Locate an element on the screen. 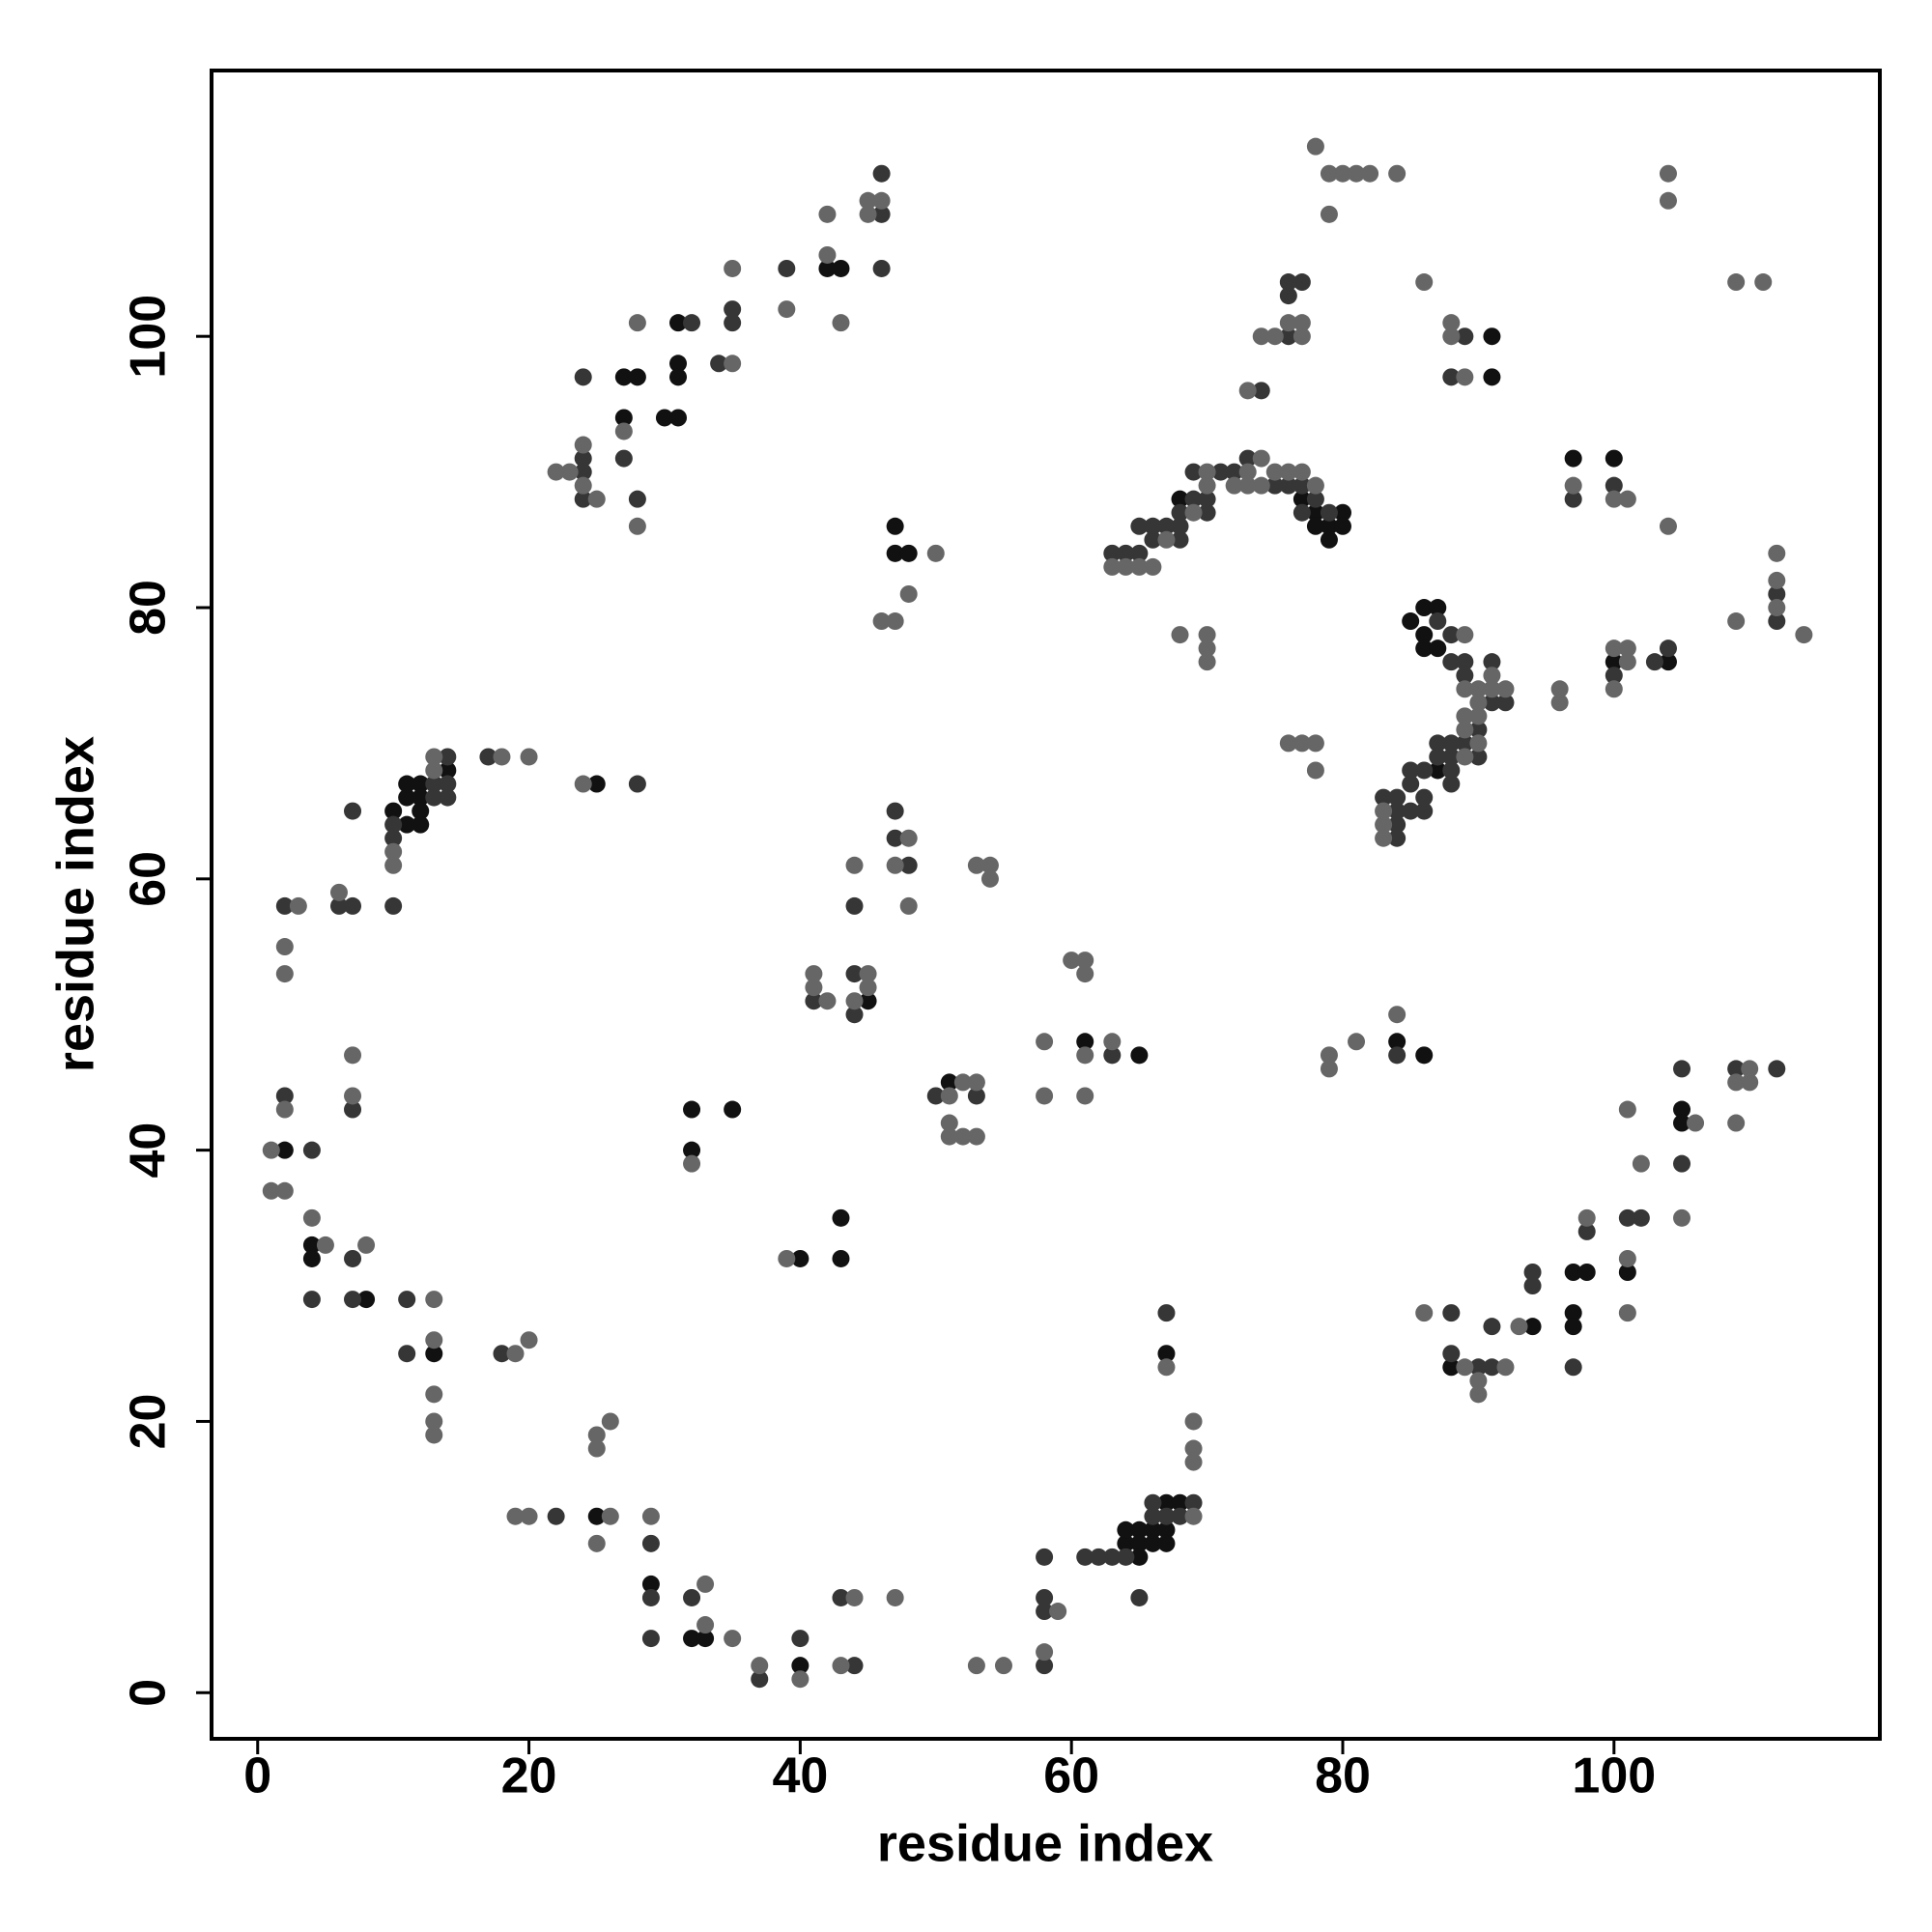 This screenshot has height=1932, width=1932. y-tick-label: 40 is located at coordinates (149, 1150).